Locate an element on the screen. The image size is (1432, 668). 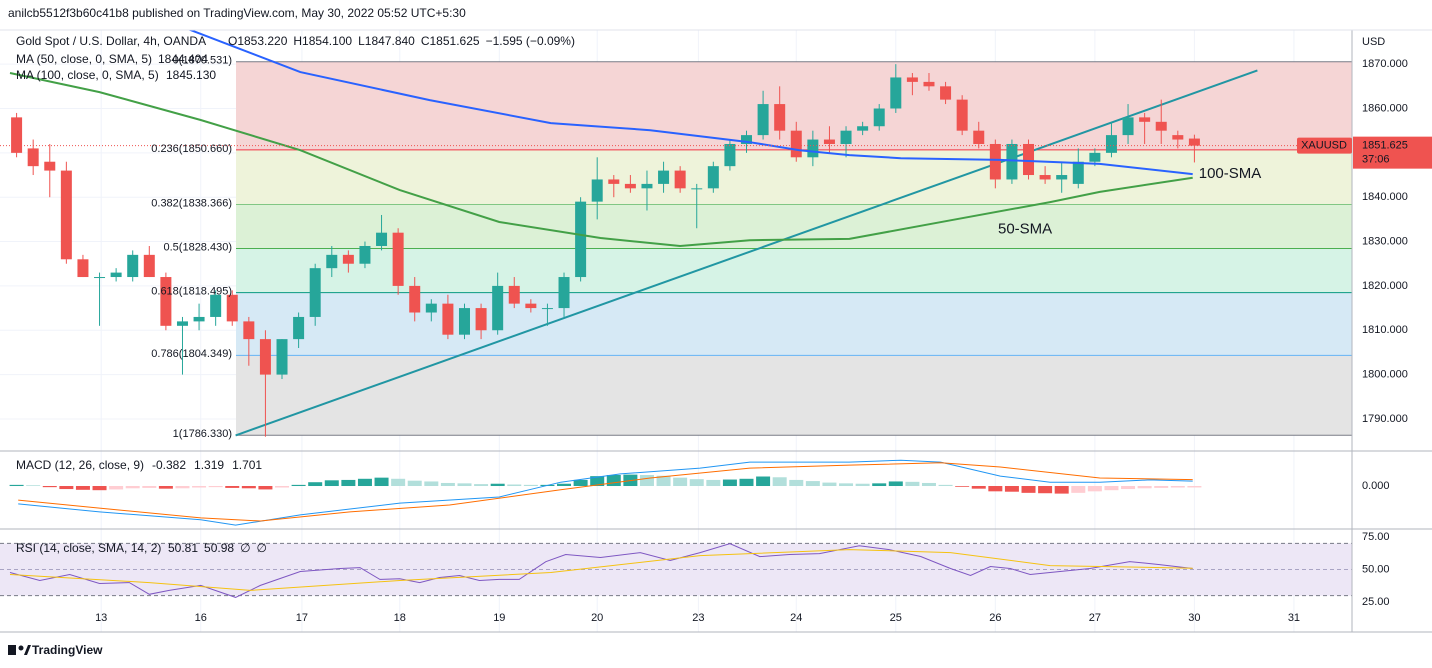
tv-logo is located at coordinates (19, 650).